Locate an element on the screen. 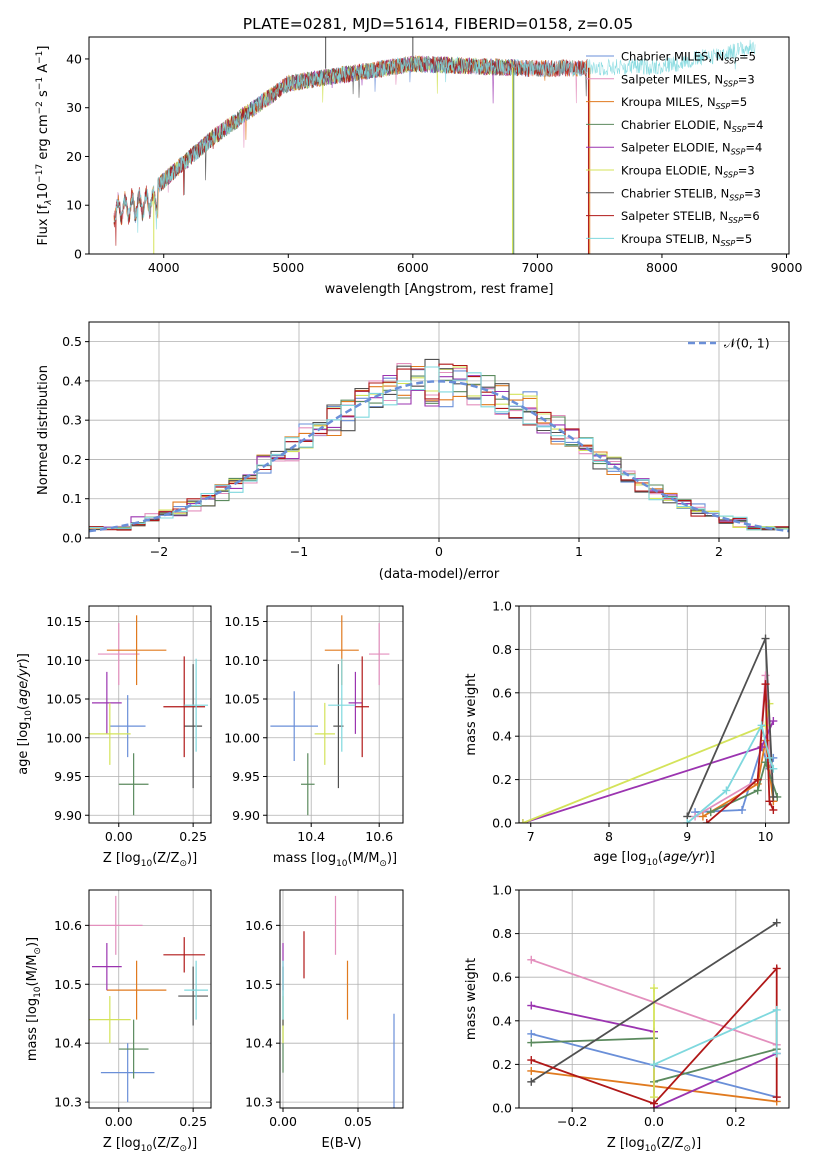 The image size is (819, 1170). tick-label-y: 1.0 is located at coordinates (502, 606).